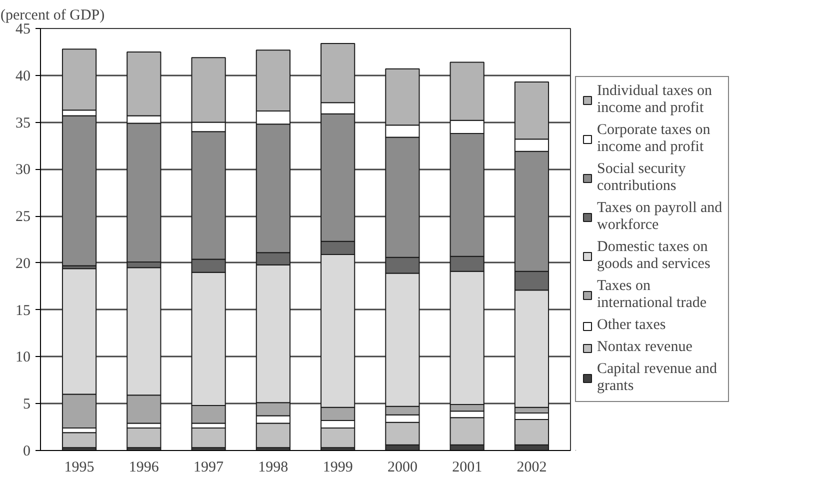  What do you see at coordinates (26, 452) in the screenshot?
I see `y-tick-label: 0` at bounding box center [26, 452].